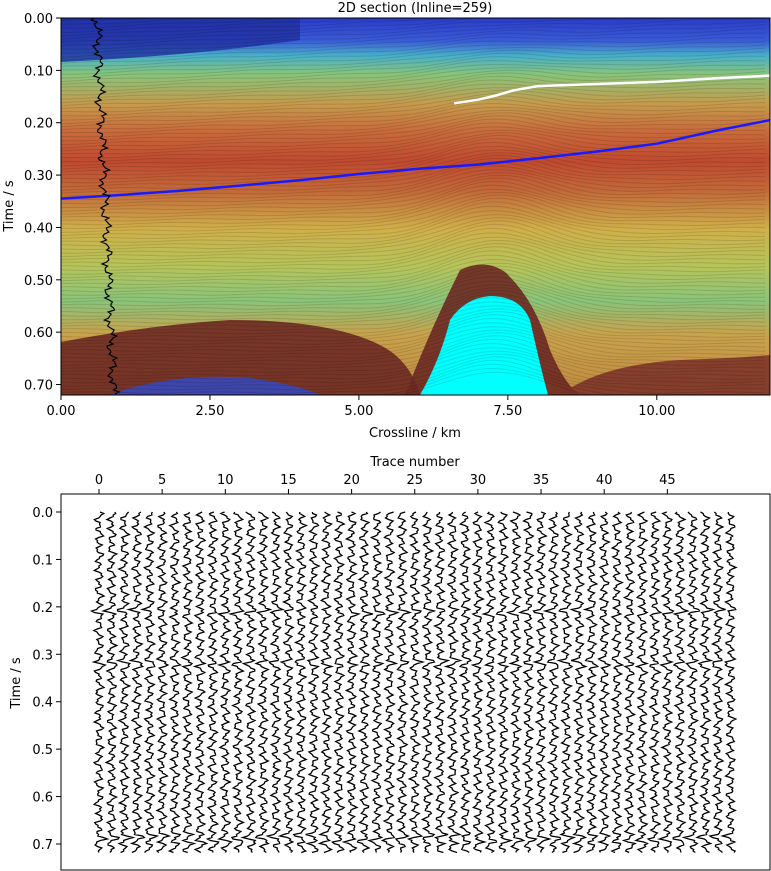 This screenshot has height=871, width=771. What do you see at coordinates (105, 206) in the screenshot?
I see `well-log-curve` at bounding box center [105, 206].